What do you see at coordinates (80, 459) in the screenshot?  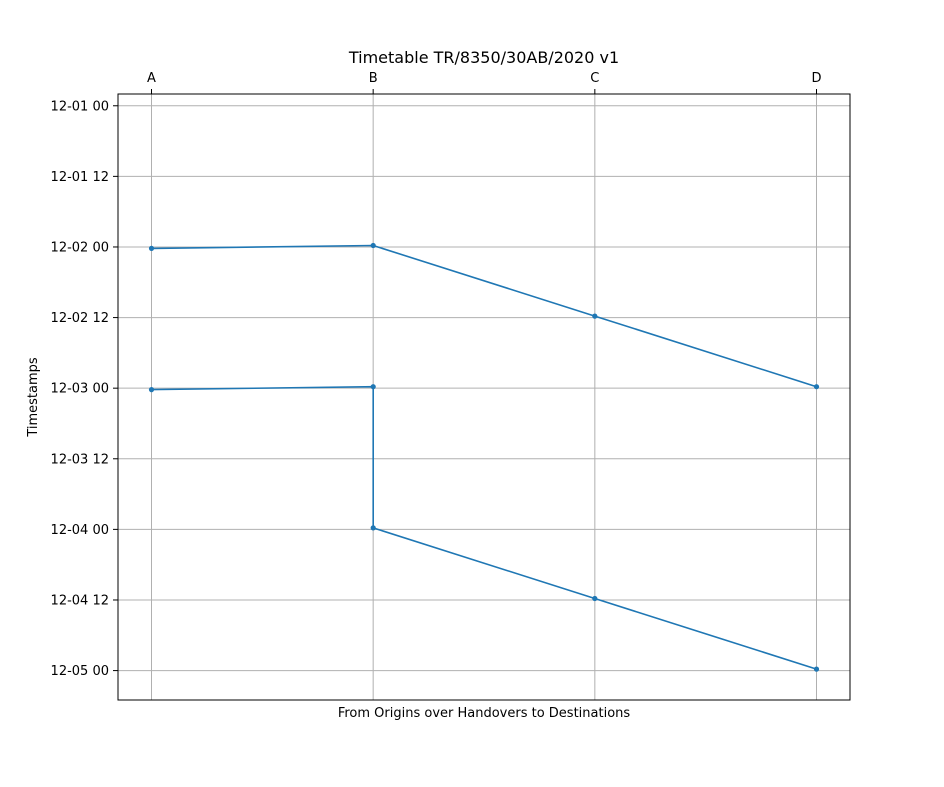 I see `y-tick-label: 12-03 12` at bounding box center [80, 459].